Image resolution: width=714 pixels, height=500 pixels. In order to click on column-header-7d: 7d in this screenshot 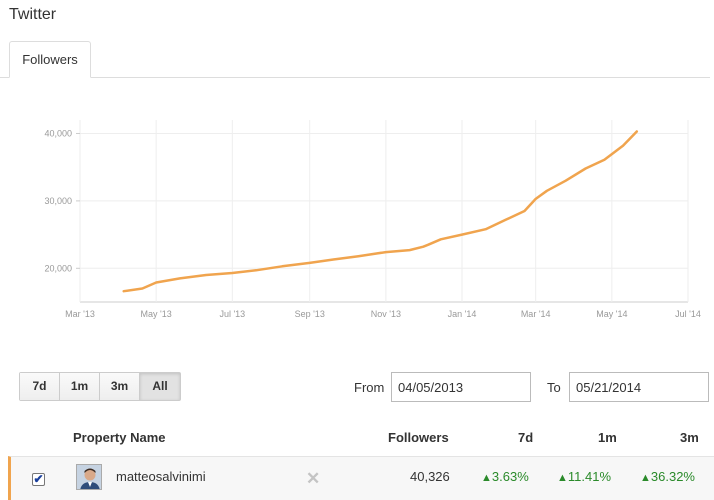, I will do `click(526, 437)`.